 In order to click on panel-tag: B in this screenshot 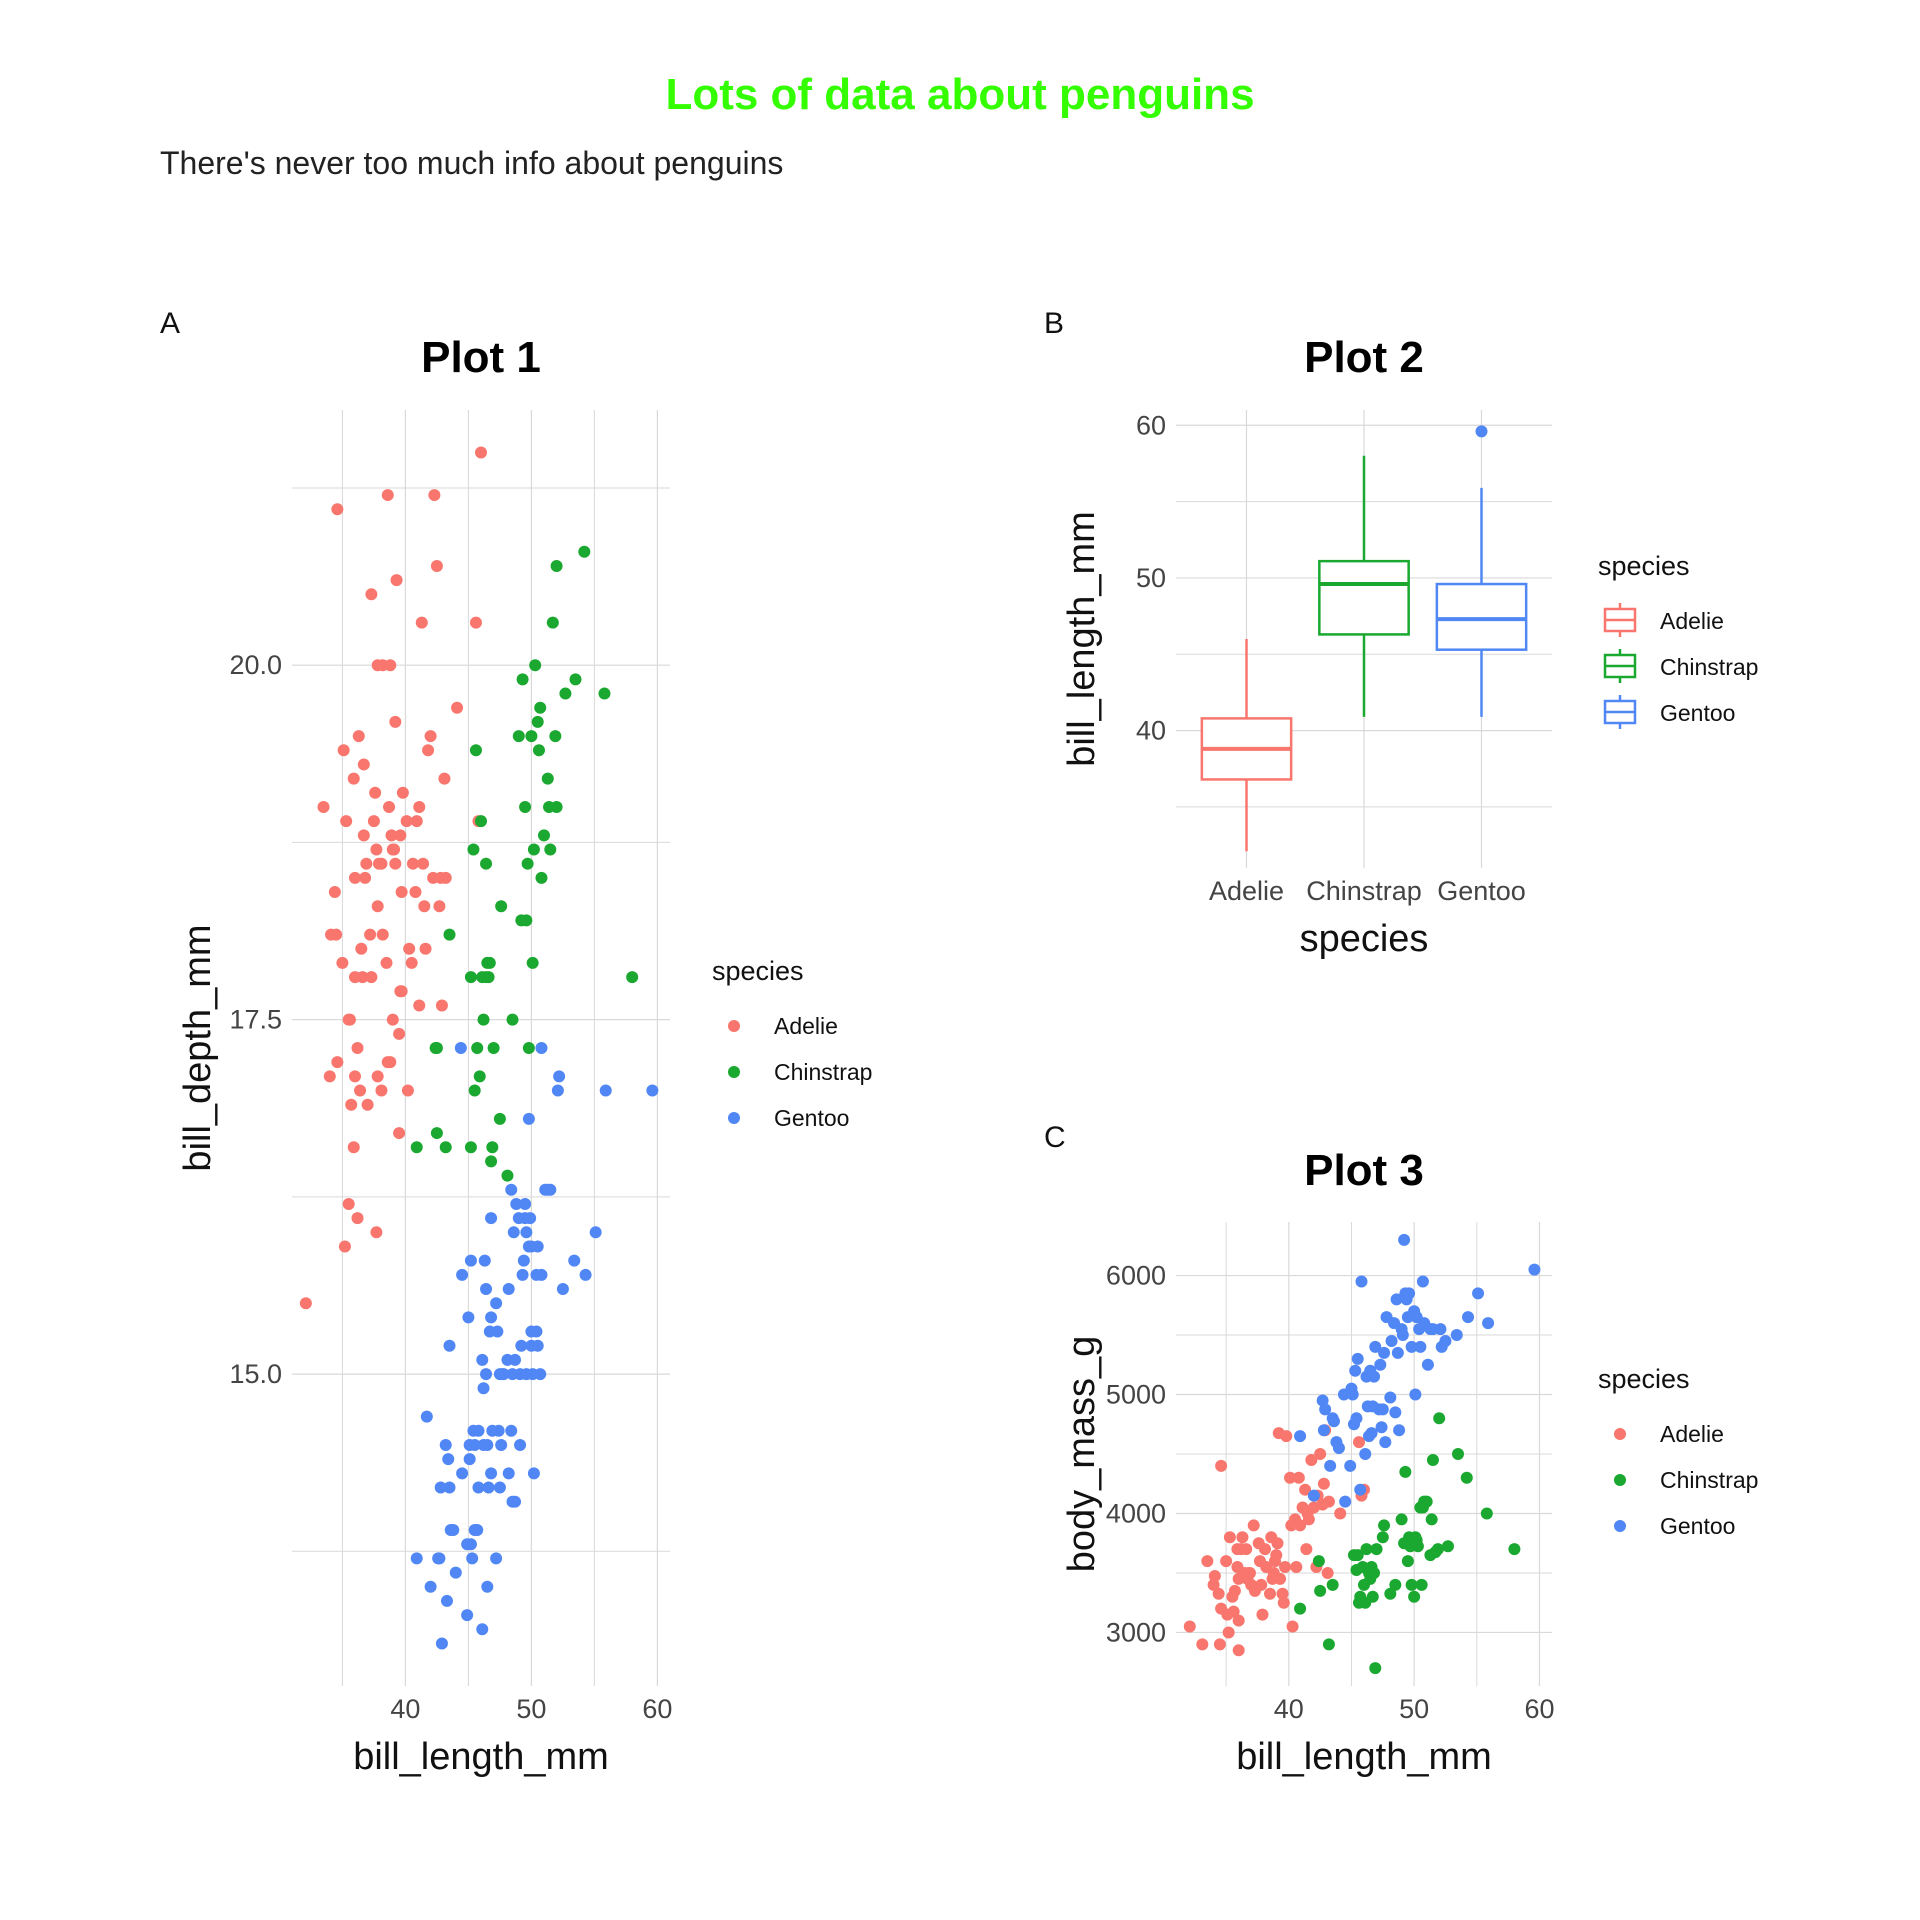, I will do `click(1054, 323)`.